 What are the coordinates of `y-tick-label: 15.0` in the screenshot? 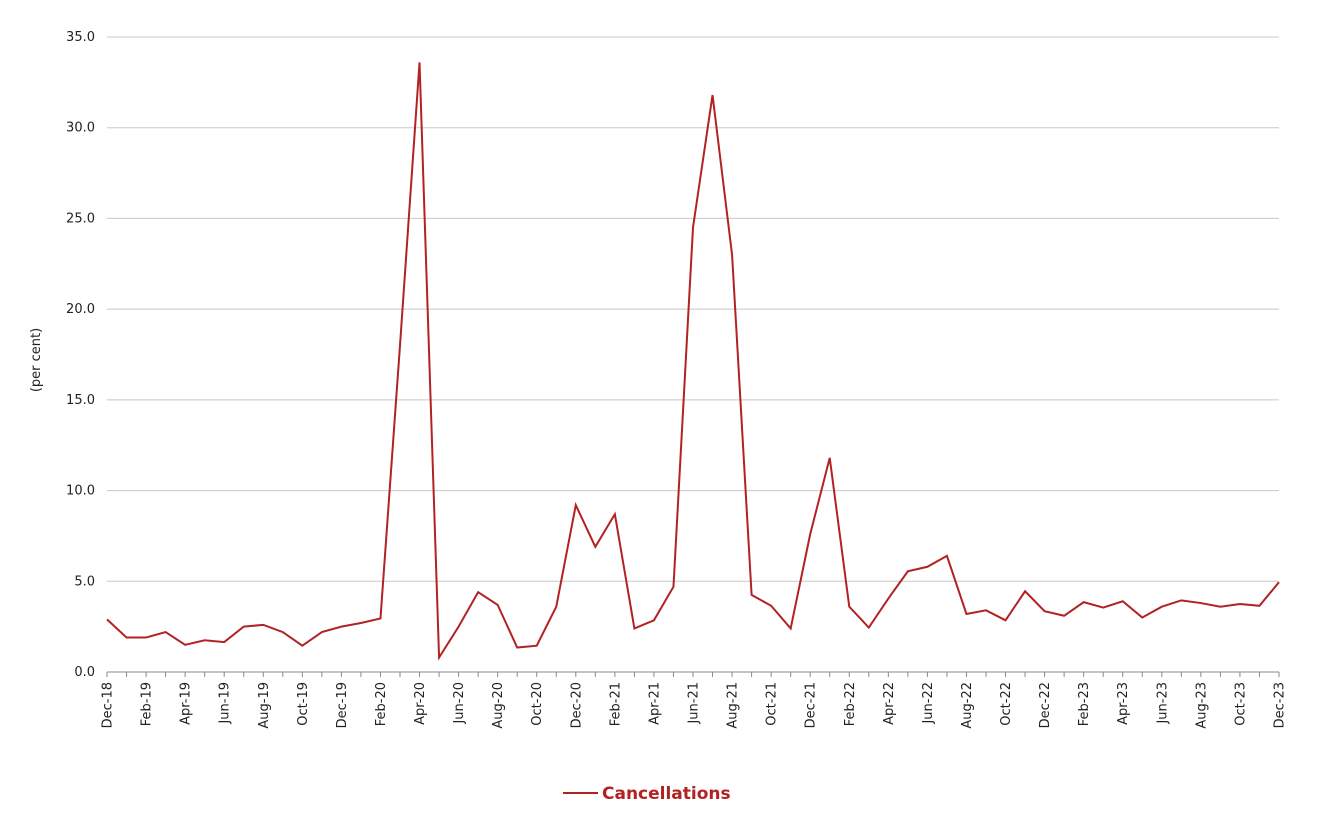 It's located at (80, 400).